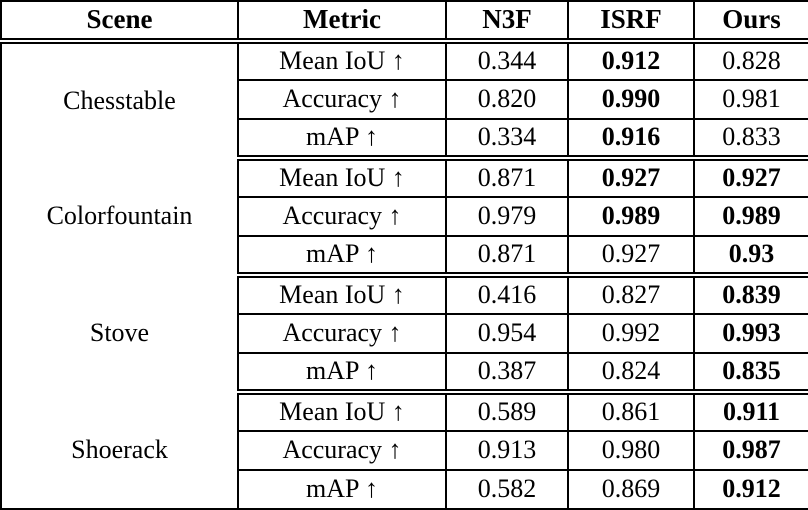  I want to click on value-cell-isrf: 0.980, so click(630, 451).